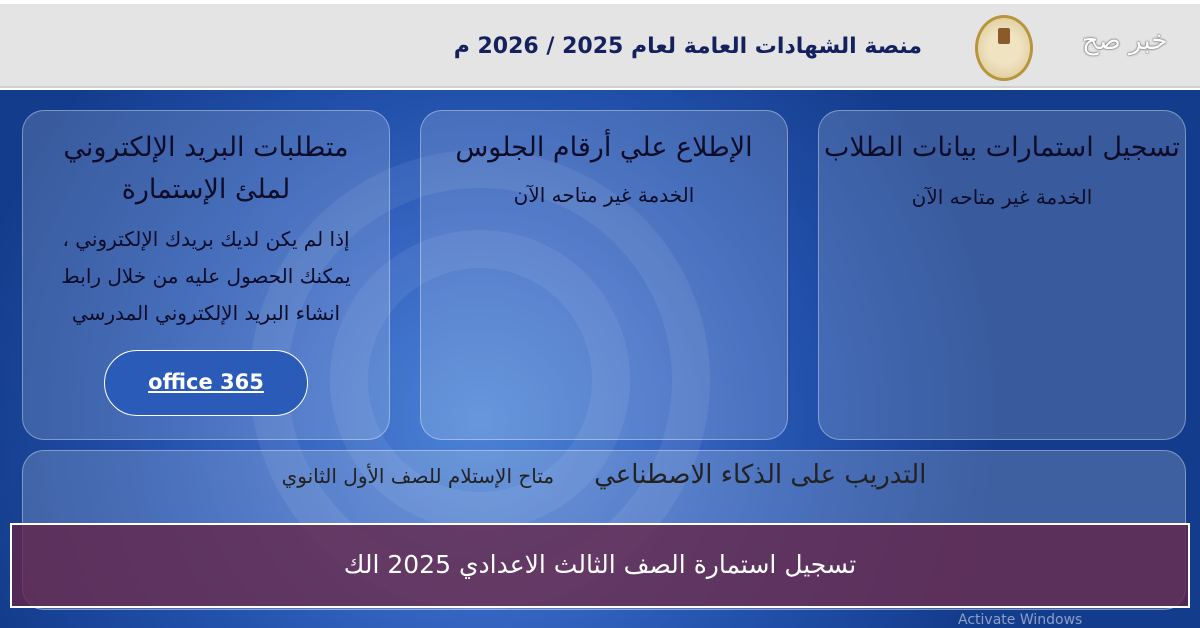  I want to click on card-title: الإطلاع علي أرقام الجلوس, so click(604, 147).